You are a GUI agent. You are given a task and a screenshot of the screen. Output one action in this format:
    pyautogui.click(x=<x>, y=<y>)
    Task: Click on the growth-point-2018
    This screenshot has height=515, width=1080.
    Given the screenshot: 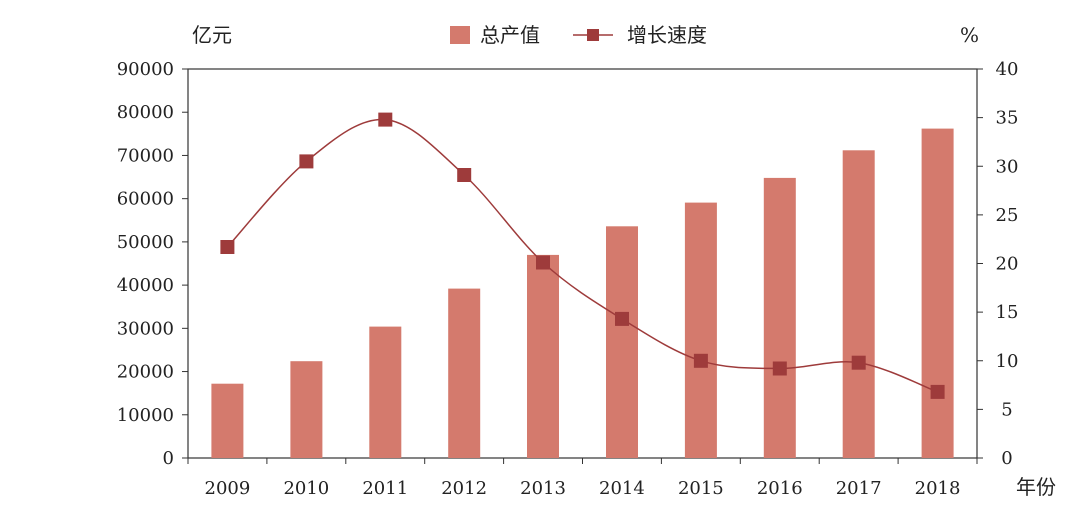 What is the action you would take?
    pyautogui.click(x=937, y=391)
    